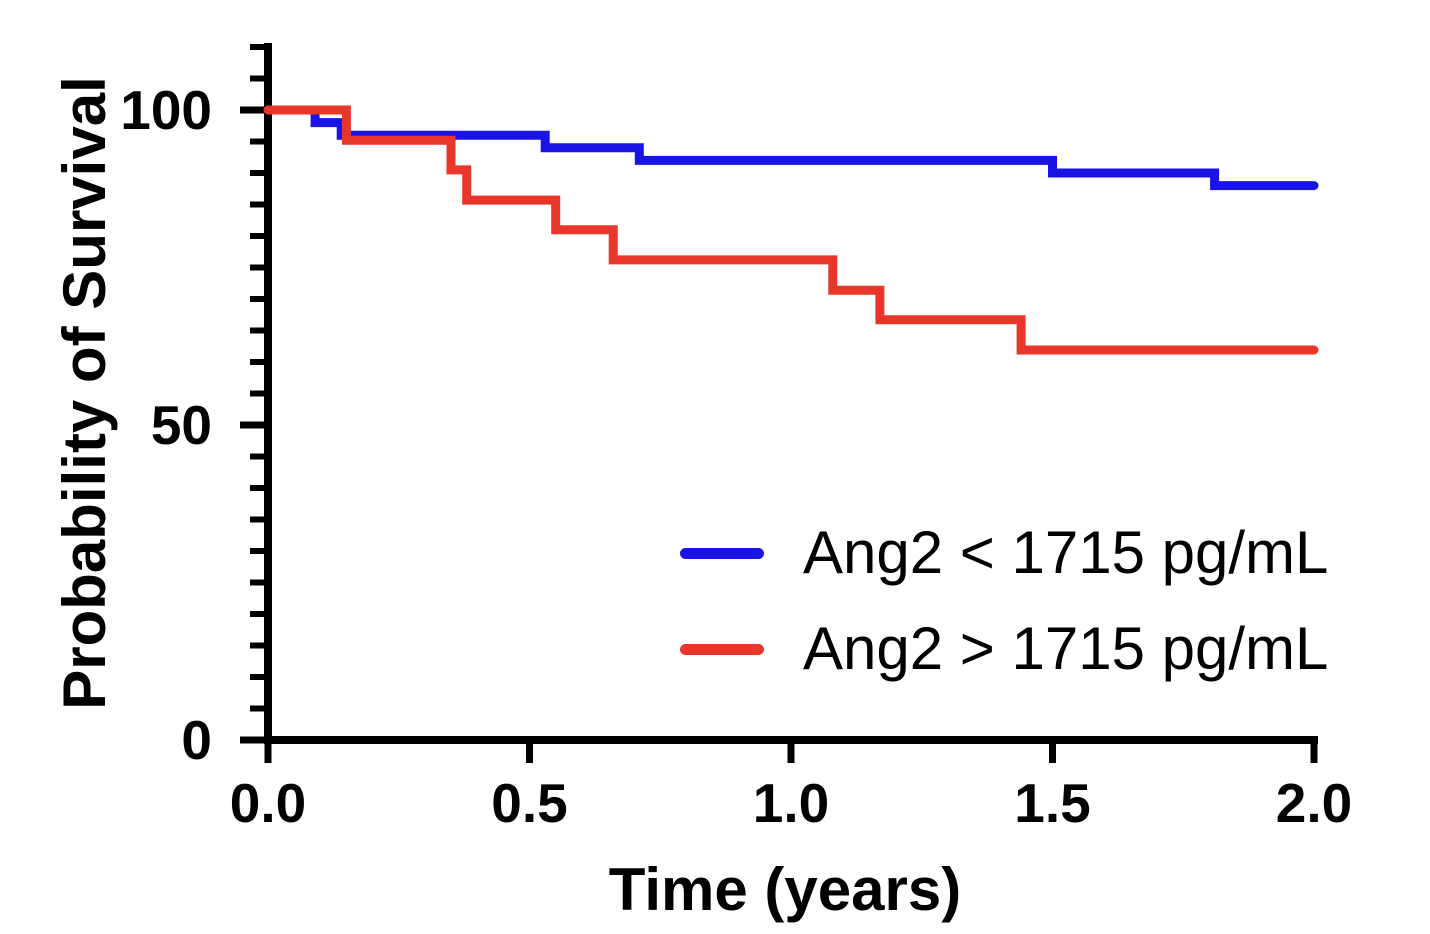 Image resolution: width=1430 pixels, height=934 pixels. What do you see at coordinates (791, 148) in the screenshot?
I see `survival-curve-ang2-low` at bounding box center [791, 148].